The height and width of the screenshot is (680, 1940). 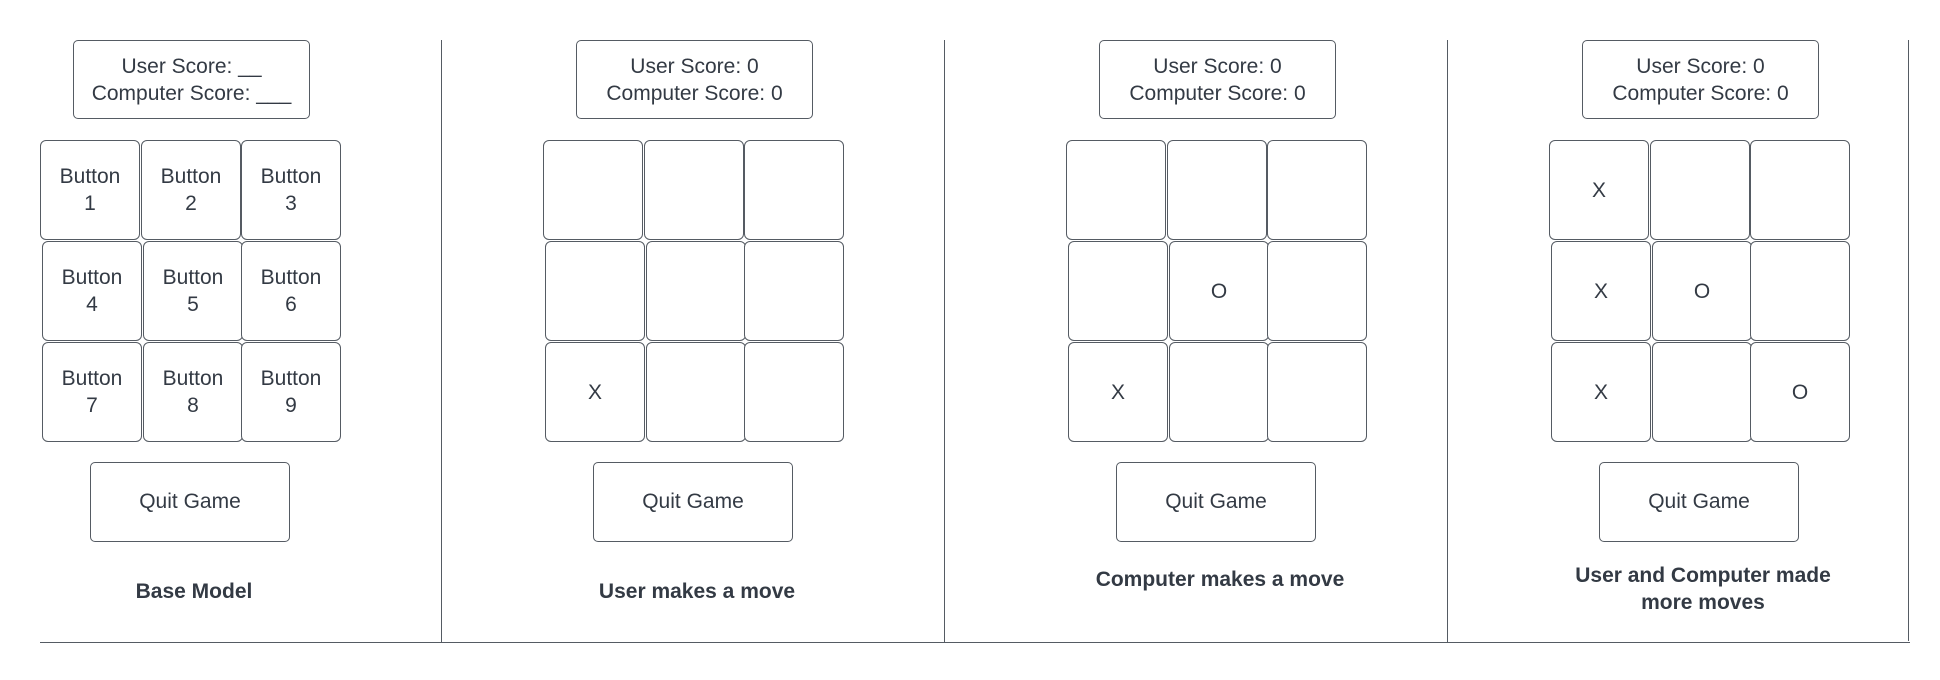 I want to click on board-button-3: Button 3, so click(x=291, y=190).